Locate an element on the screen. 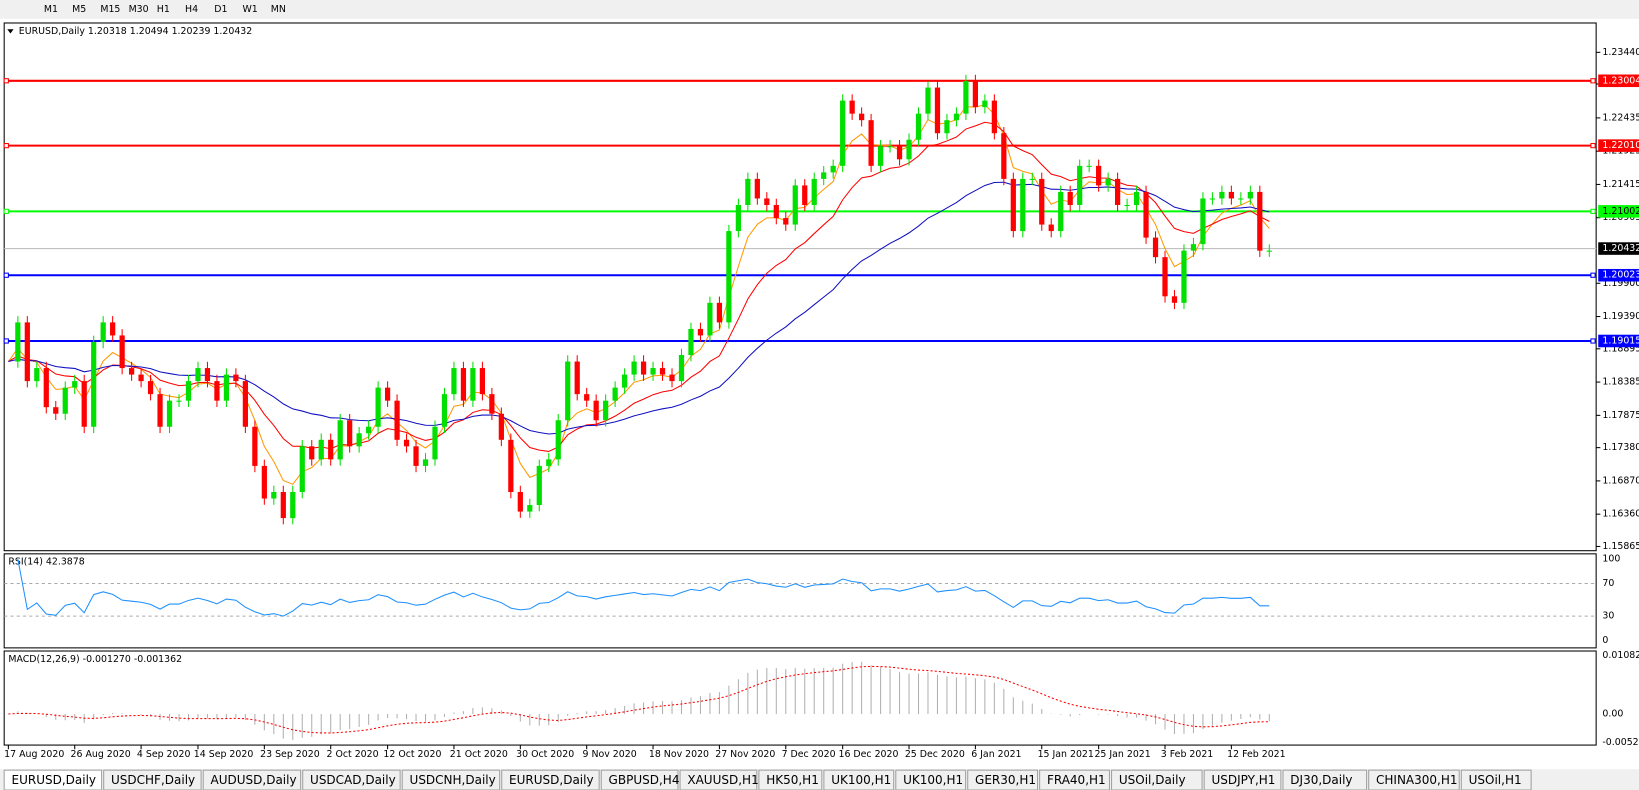  rsi-tick-label: 30 is located at coordinates (1608, 616).